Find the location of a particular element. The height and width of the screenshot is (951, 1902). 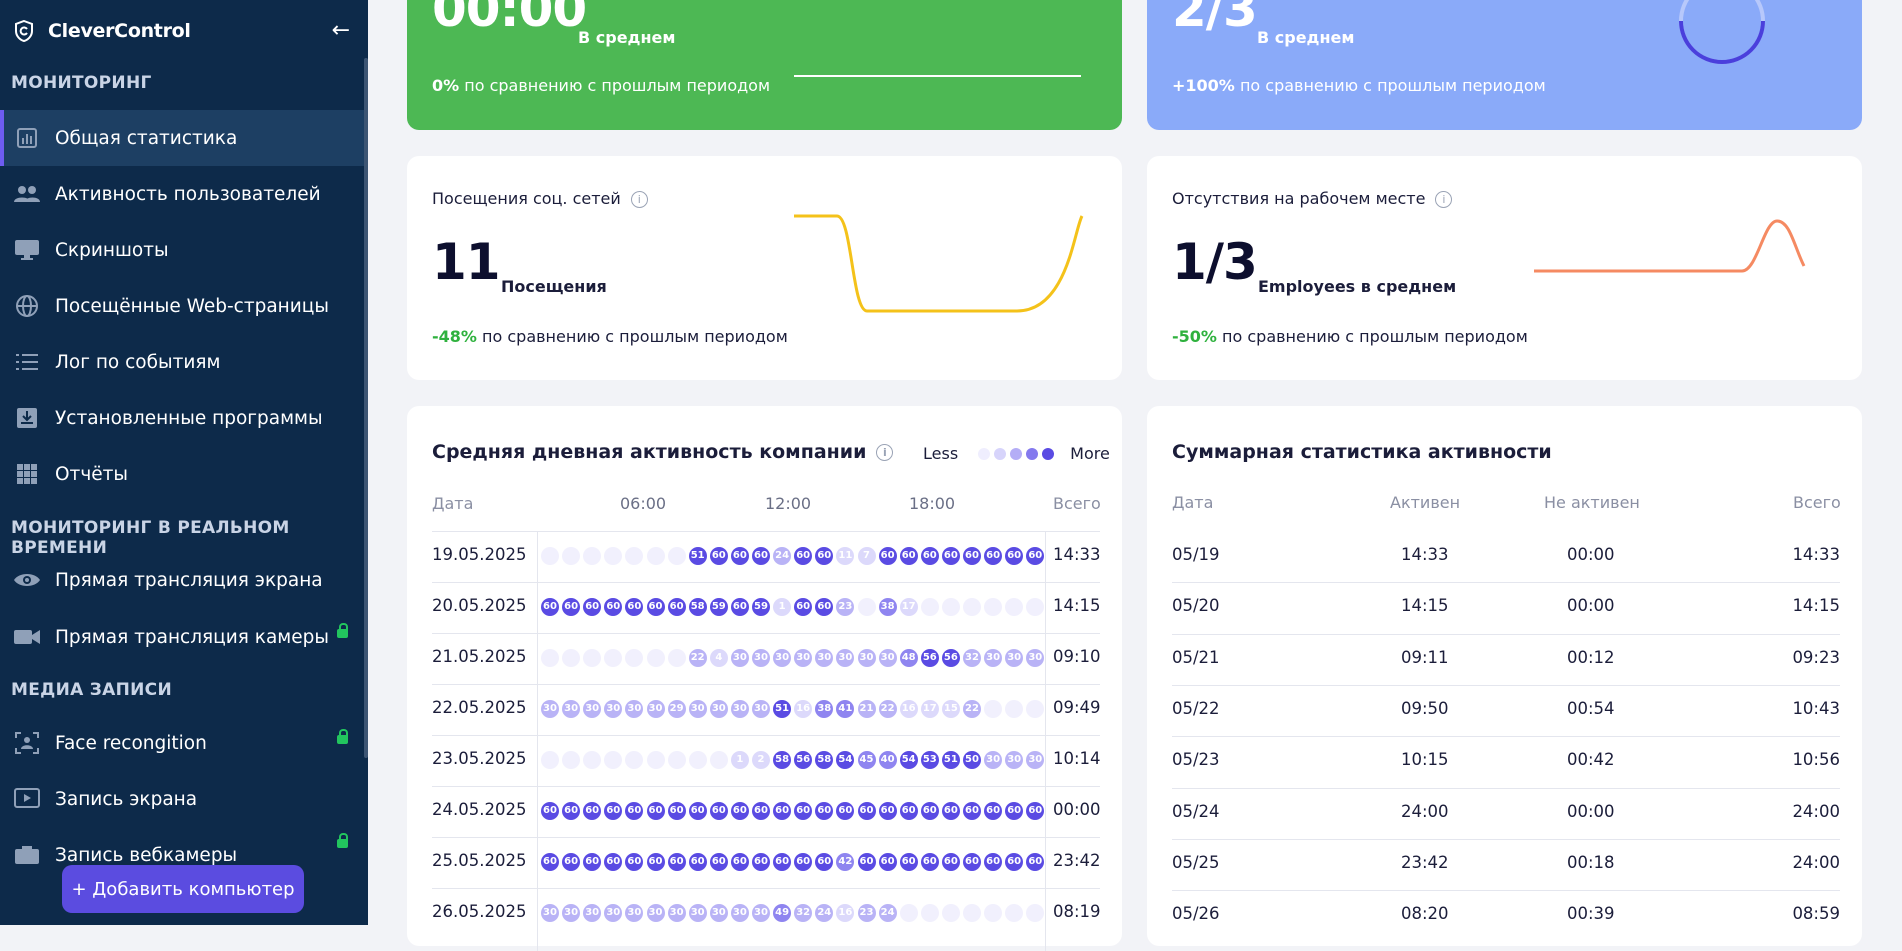

heatmap-cell: 59 is located at coordinates (761, 607).